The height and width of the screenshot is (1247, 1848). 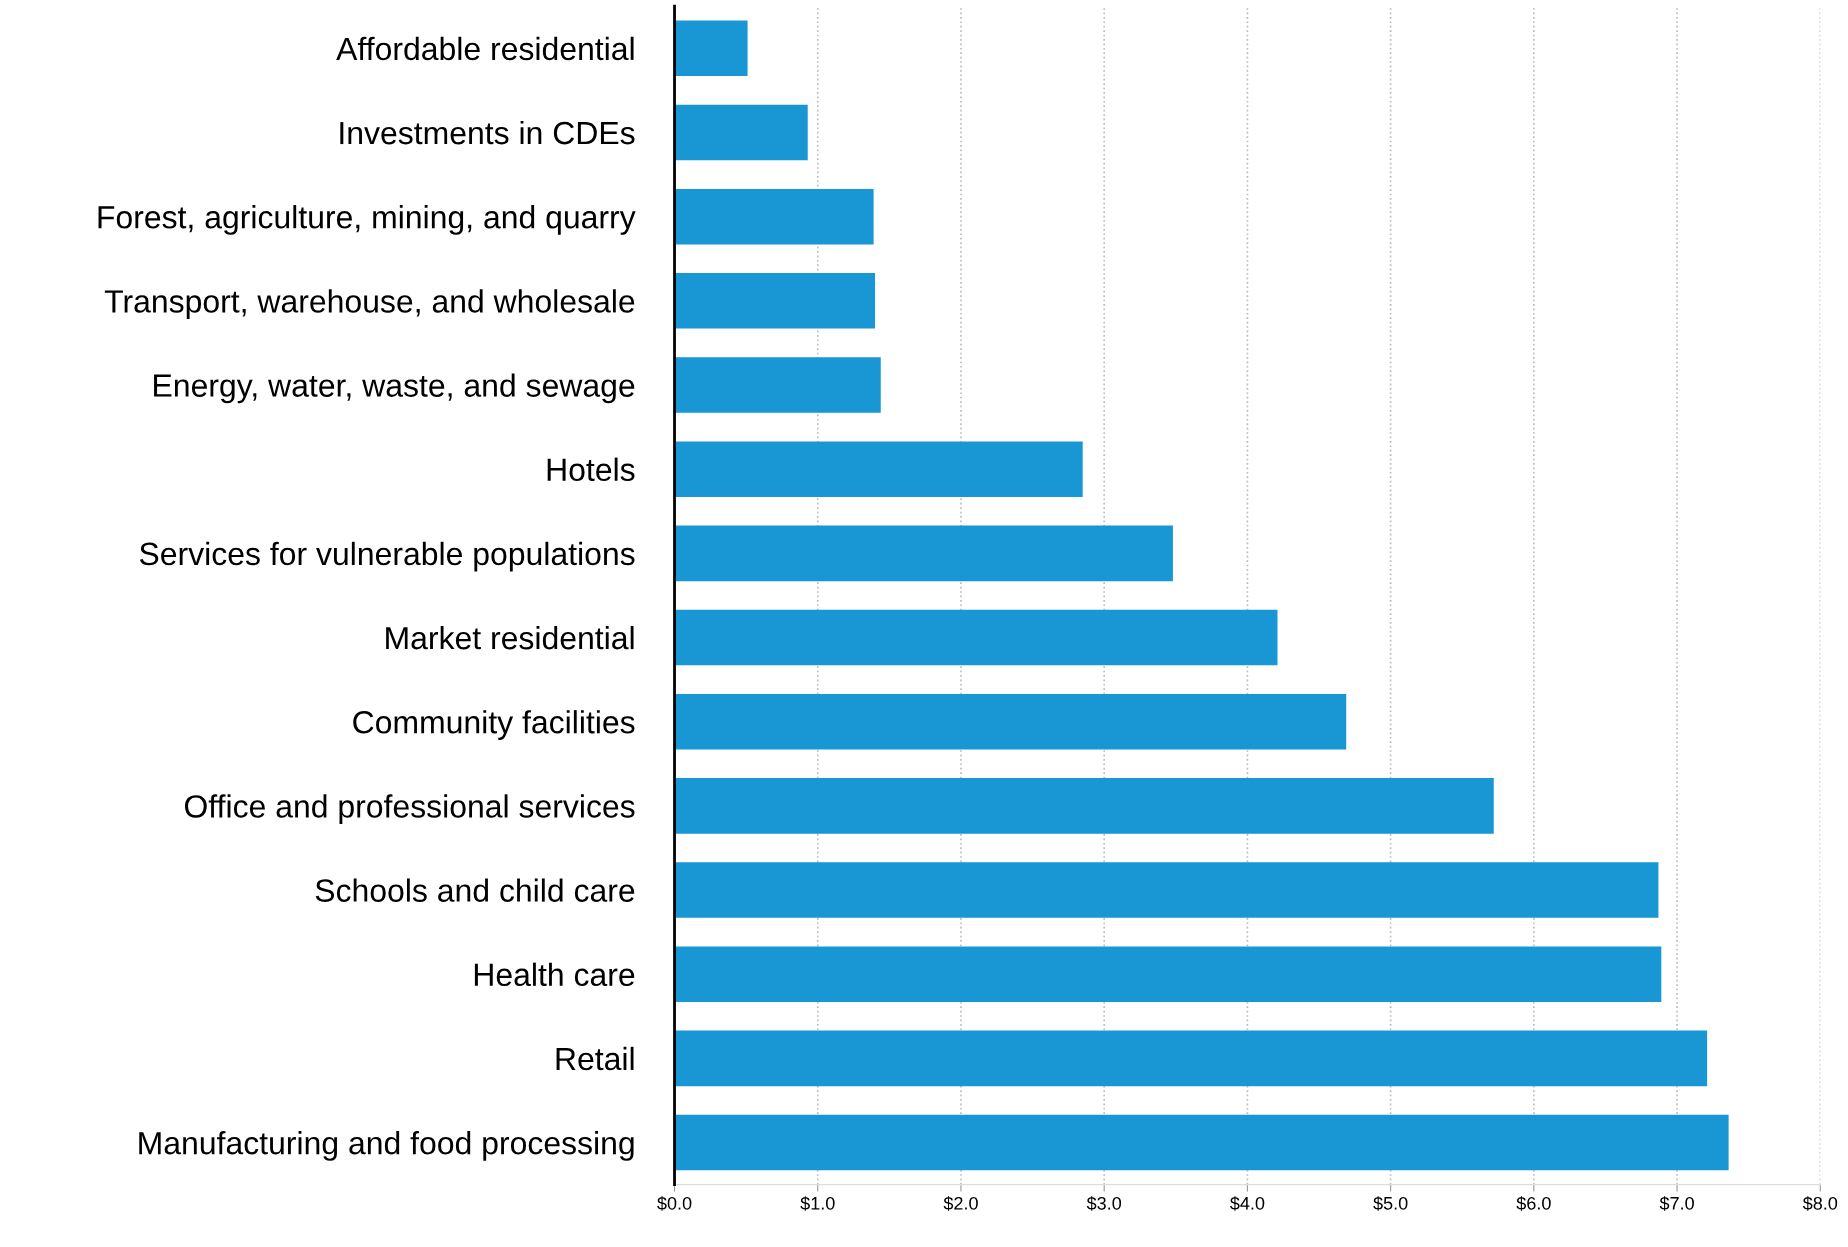 What do you see at coordinates (510, 637) in the screenshot?
I see `y-tick-label: Market residential` at bounding box center [510, 637].